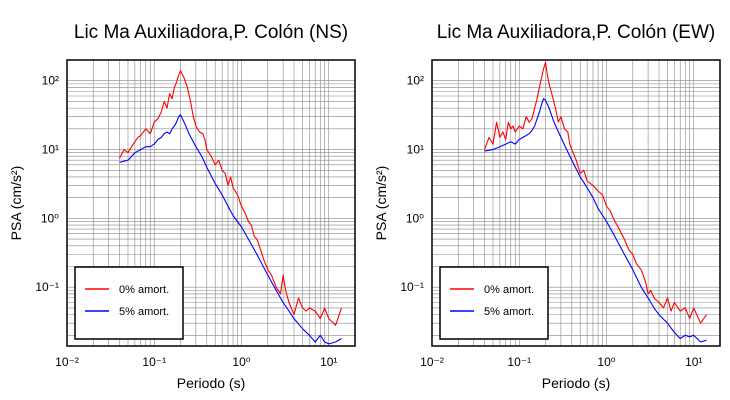 The image size is (730, 400). Describe the element at coordinates (211, 32) in the screenshot. I see `chart-title: Lic Ma Auxiliadora,P. Colón (NS)` at that location.